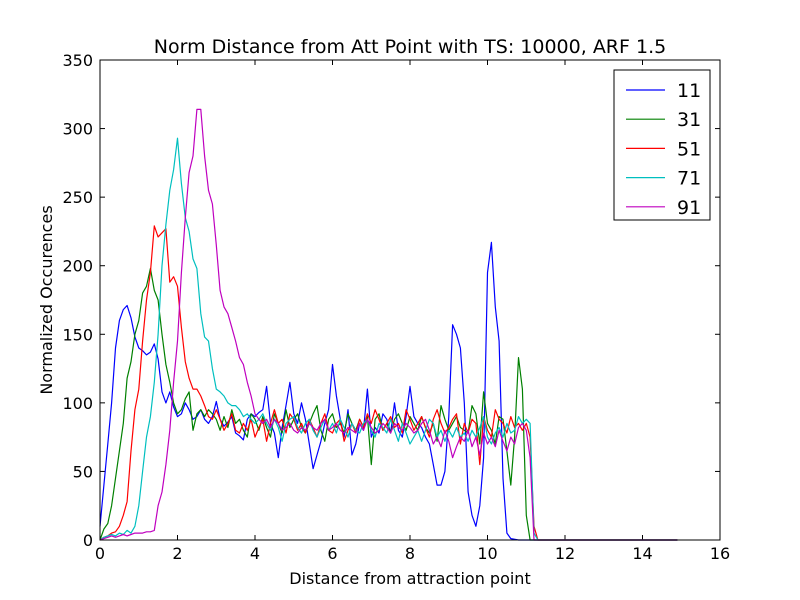  I want to click on legend-label: 51, so click(689, 149).